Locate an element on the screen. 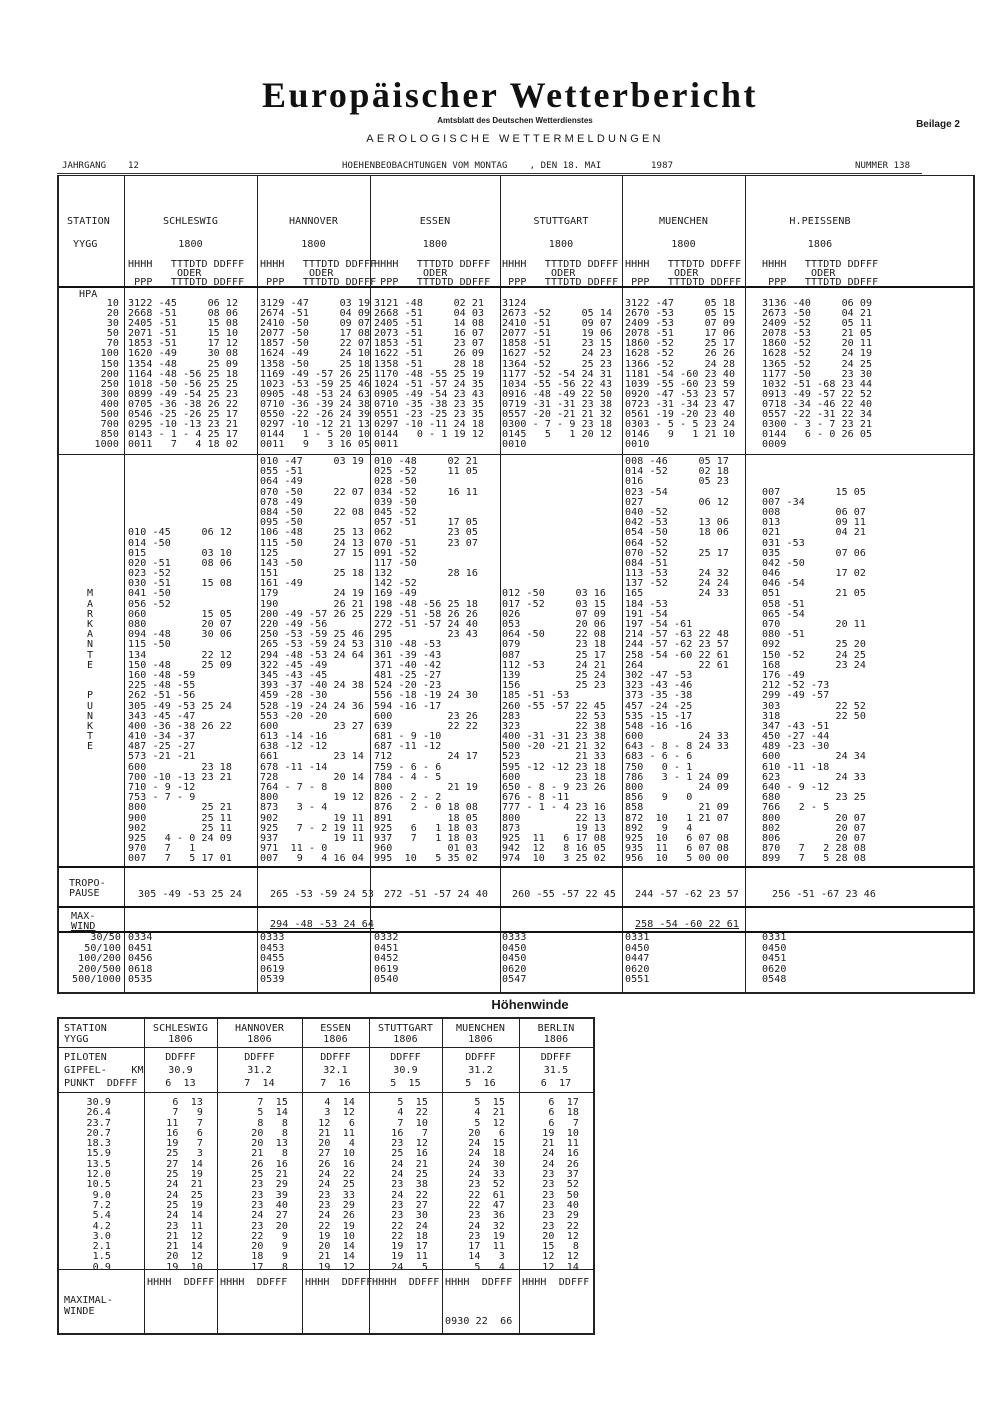 The width and height of the screenshot is (1000, 1428). section-title: AEROLOGISCHE WETTERMELDUNGEN is located at coordinates (515, 139).